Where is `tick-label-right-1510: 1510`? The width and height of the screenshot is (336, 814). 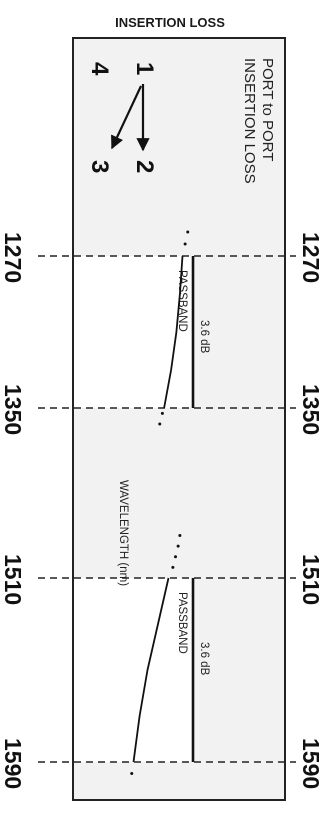
tick-label-right-1510: 1510 is located at coordinates (311, 579).